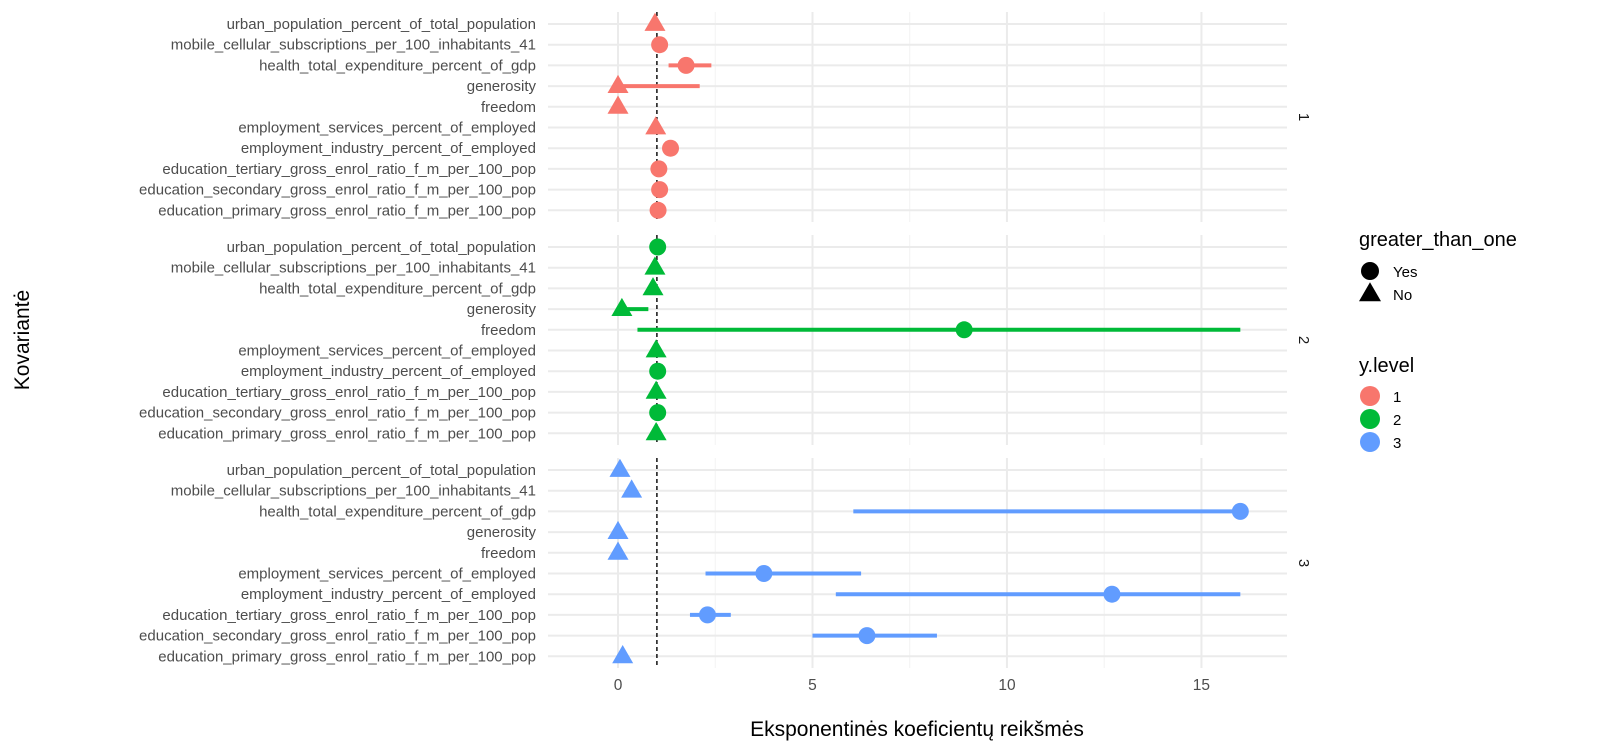 This screenshot has height=750, width=1600. Describe the element at coordinates (1402, 295) in the screenshot. I see `legend-item-label: No` at that location.